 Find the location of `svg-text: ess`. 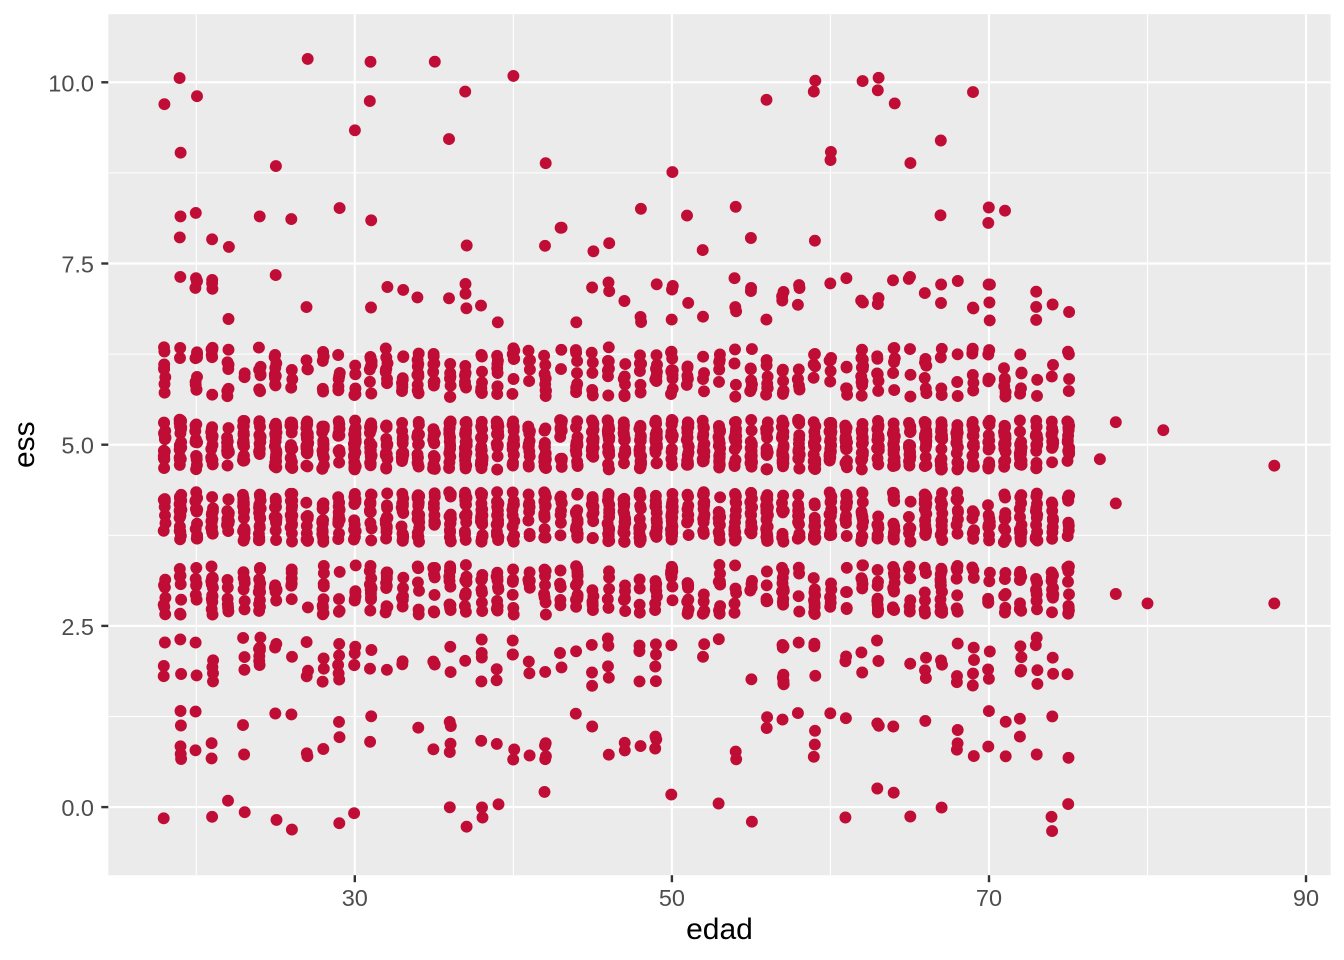

svg-text: ess is located at coordinates (24, 444).